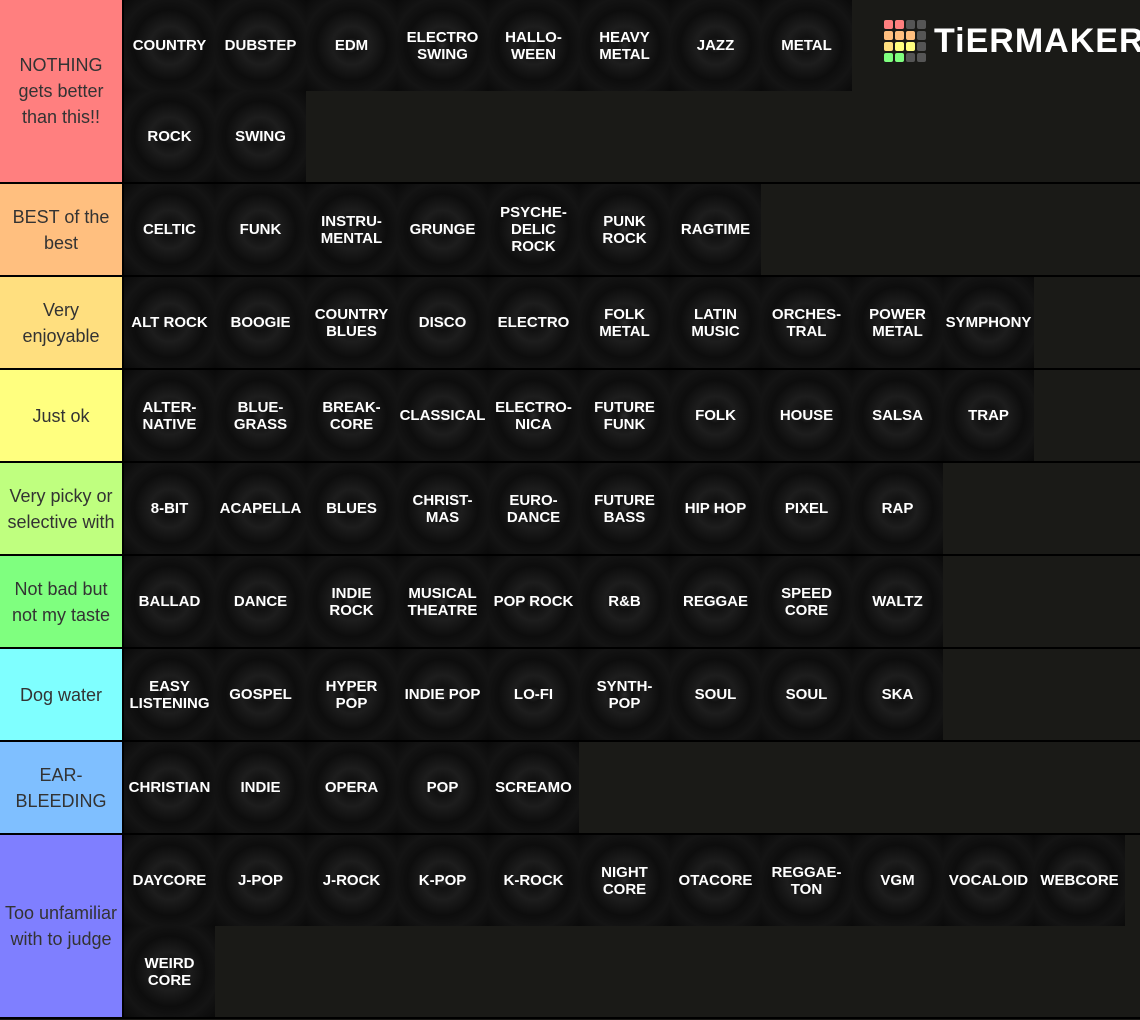 This screenshot has width=1140, height=1020. I want to click on tier-item: COUNTRY BLUES, so click(351, 322).